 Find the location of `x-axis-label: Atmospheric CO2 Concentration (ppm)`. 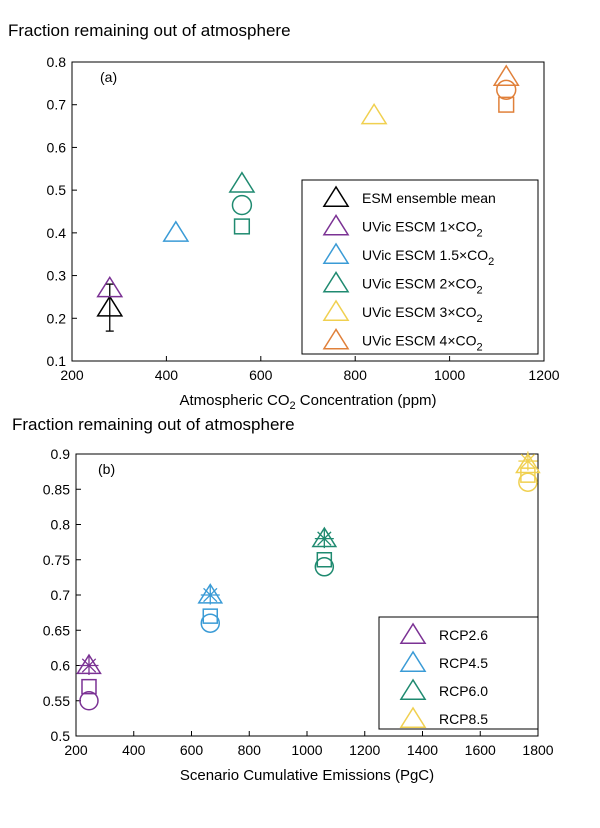

x-axis-label: Atmospheric CO2 Concentration (ppm) is located at coordinates (307, 402).